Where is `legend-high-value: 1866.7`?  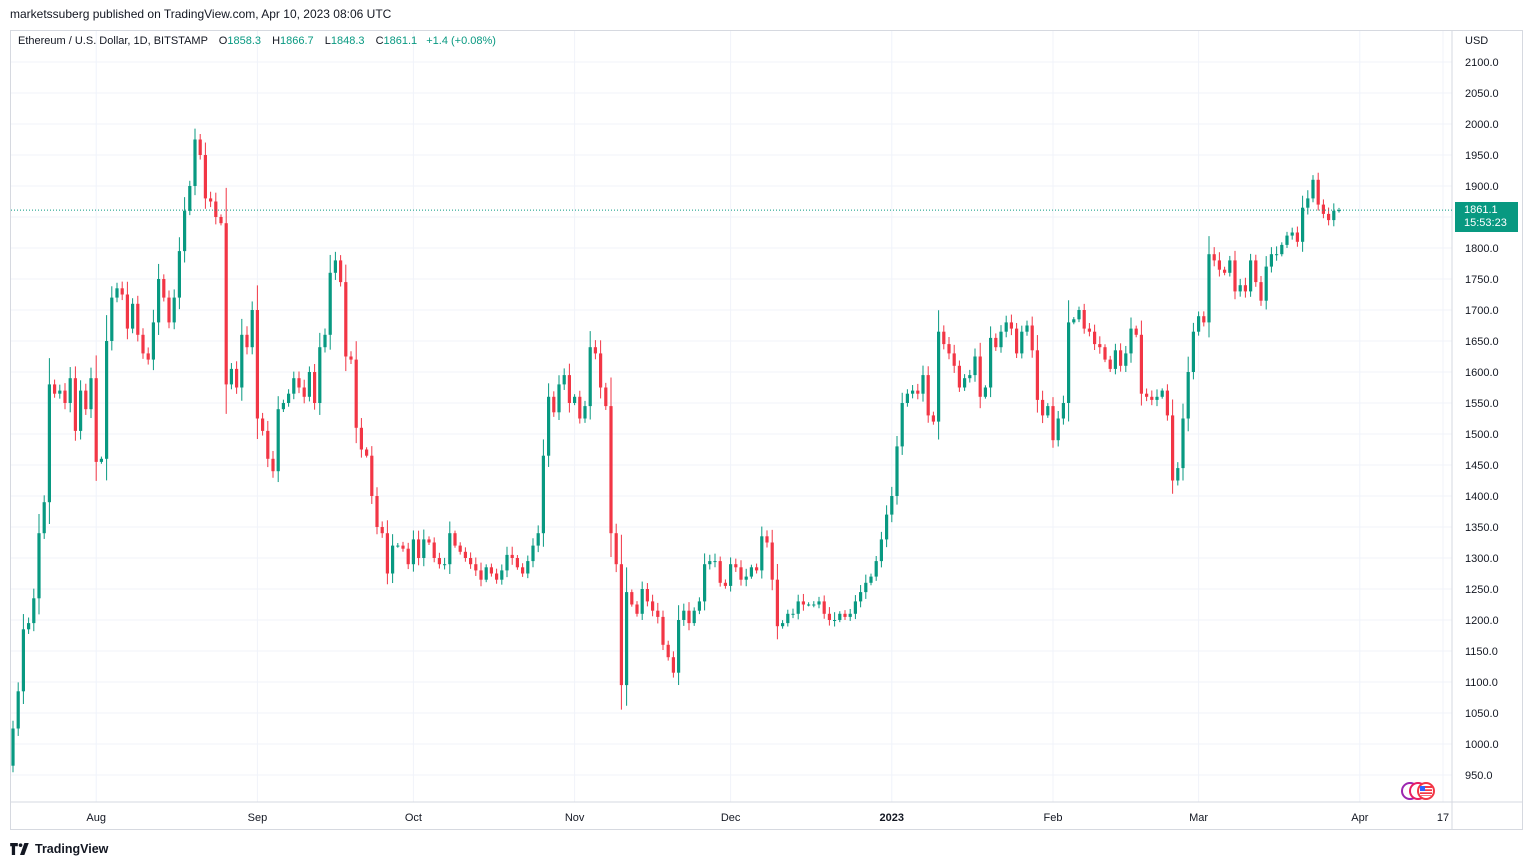
legend-high-value: 1866.7 is located at coordinates (297, 41).